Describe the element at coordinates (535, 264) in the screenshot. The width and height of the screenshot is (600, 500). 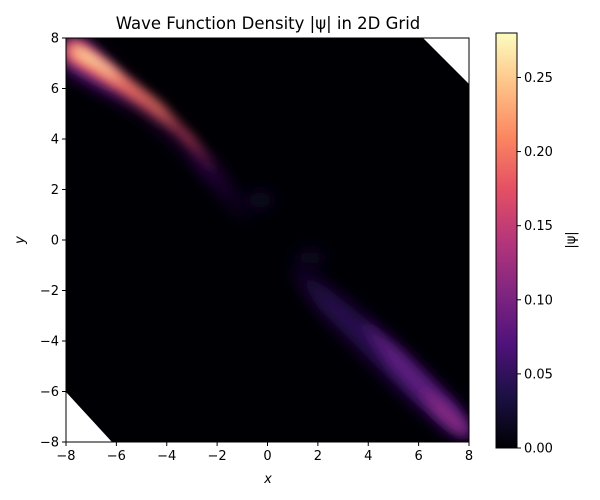
I see `colorbar-ticks: 0.00 0.05 0.10 0.15 0.20 0.25` at that location.